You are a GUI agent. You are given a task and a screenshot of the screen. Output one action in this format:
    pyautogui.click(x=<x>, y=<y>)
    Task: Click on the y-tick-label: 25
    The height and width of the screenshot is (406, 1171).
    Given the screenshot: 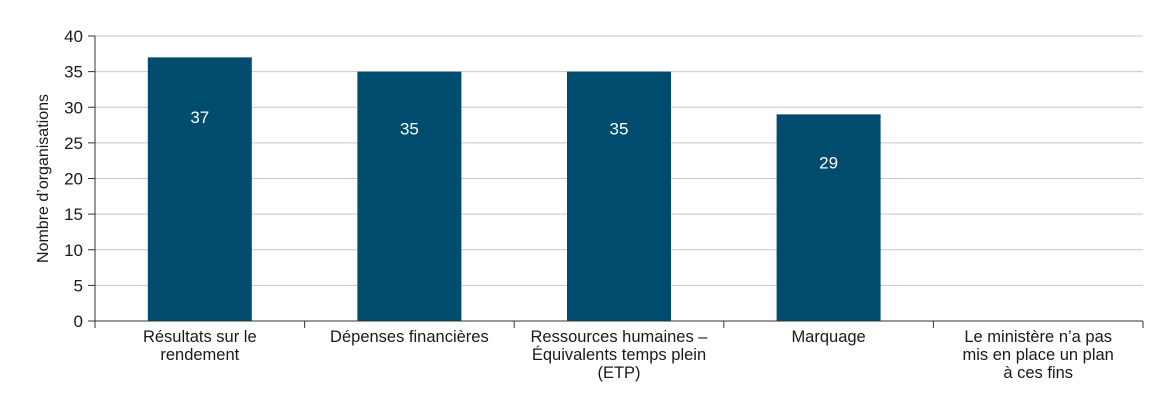 What is the action you would take?
    pyautogui.click(x=73, y=143)
    